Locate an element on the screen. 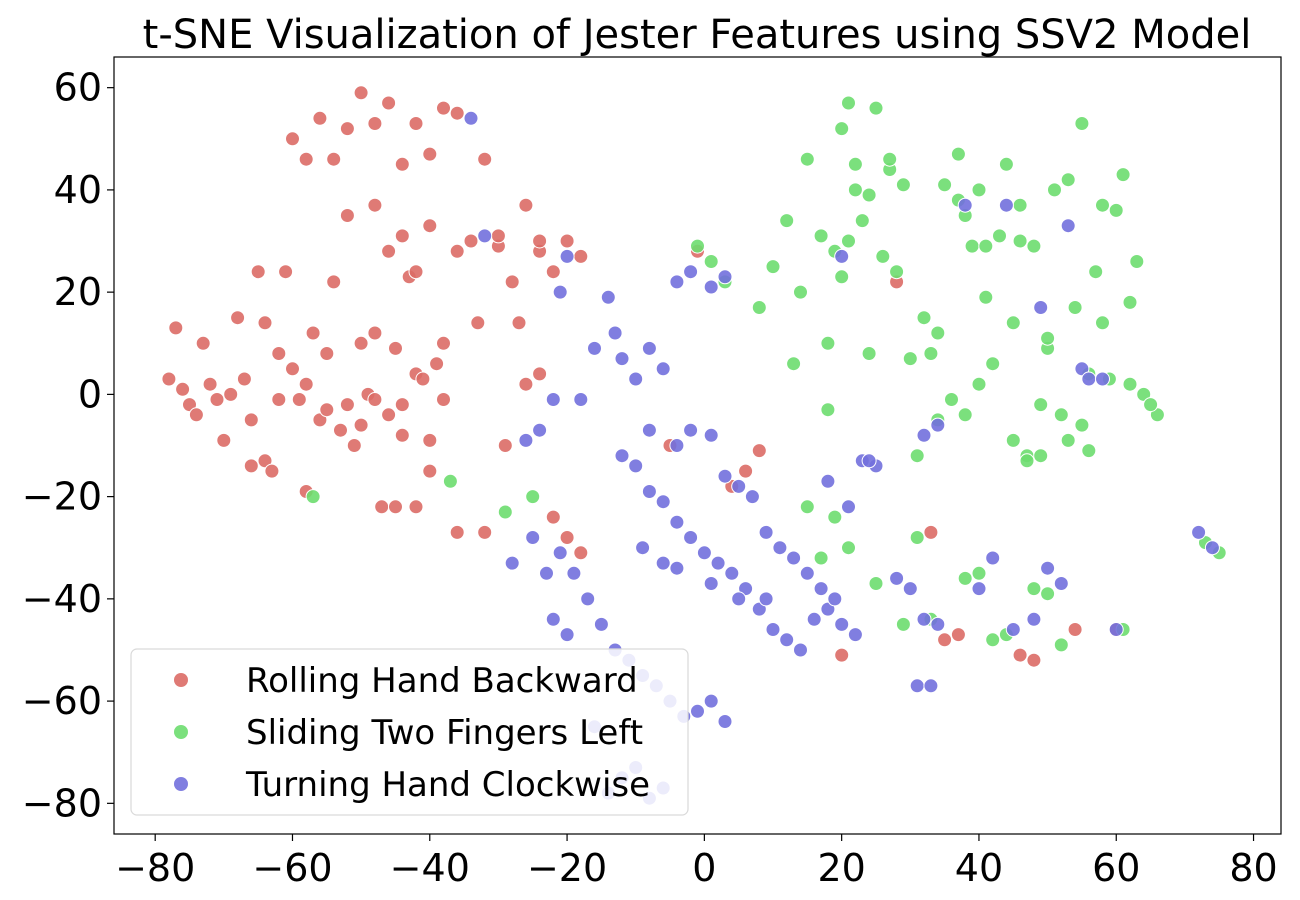 The image size is (1300, 900). legend-label: Sliding Two Fingers Left is located at coordinates (444, 733).